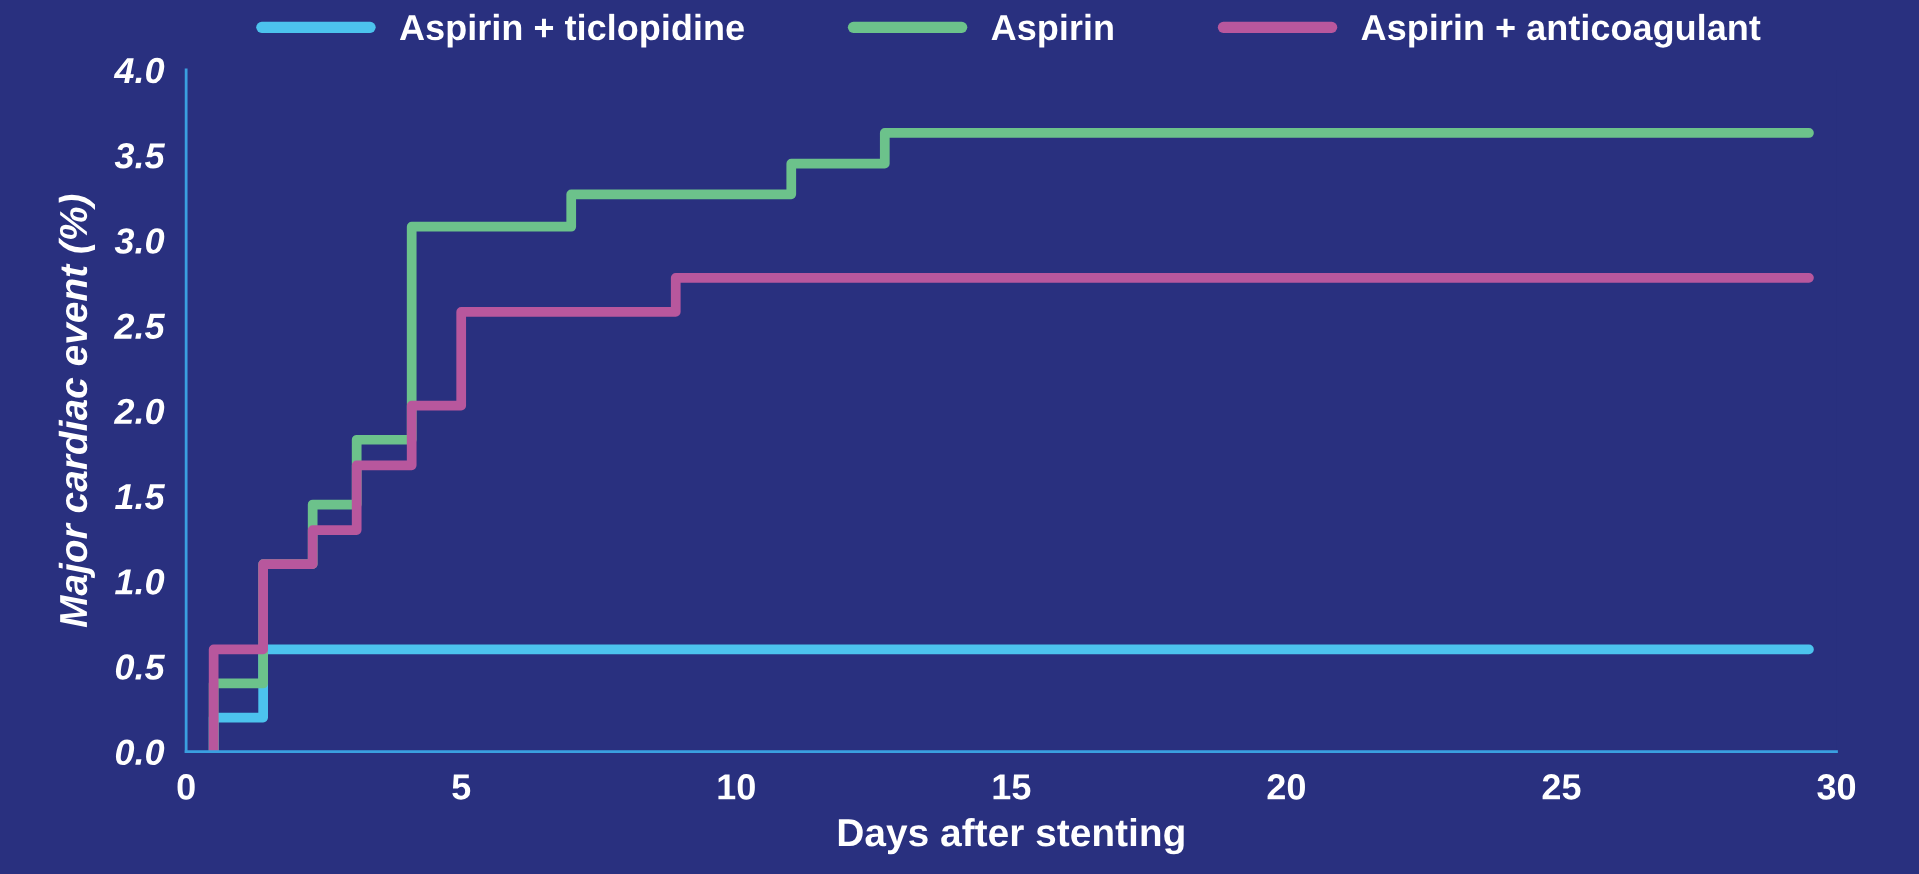 The height and width of the screenshot is (874, 1919). What do you see at coordinates (140, 667) in the screenshot?
I see `y-tick-label: 0.5` at bounding box center [140, 667].